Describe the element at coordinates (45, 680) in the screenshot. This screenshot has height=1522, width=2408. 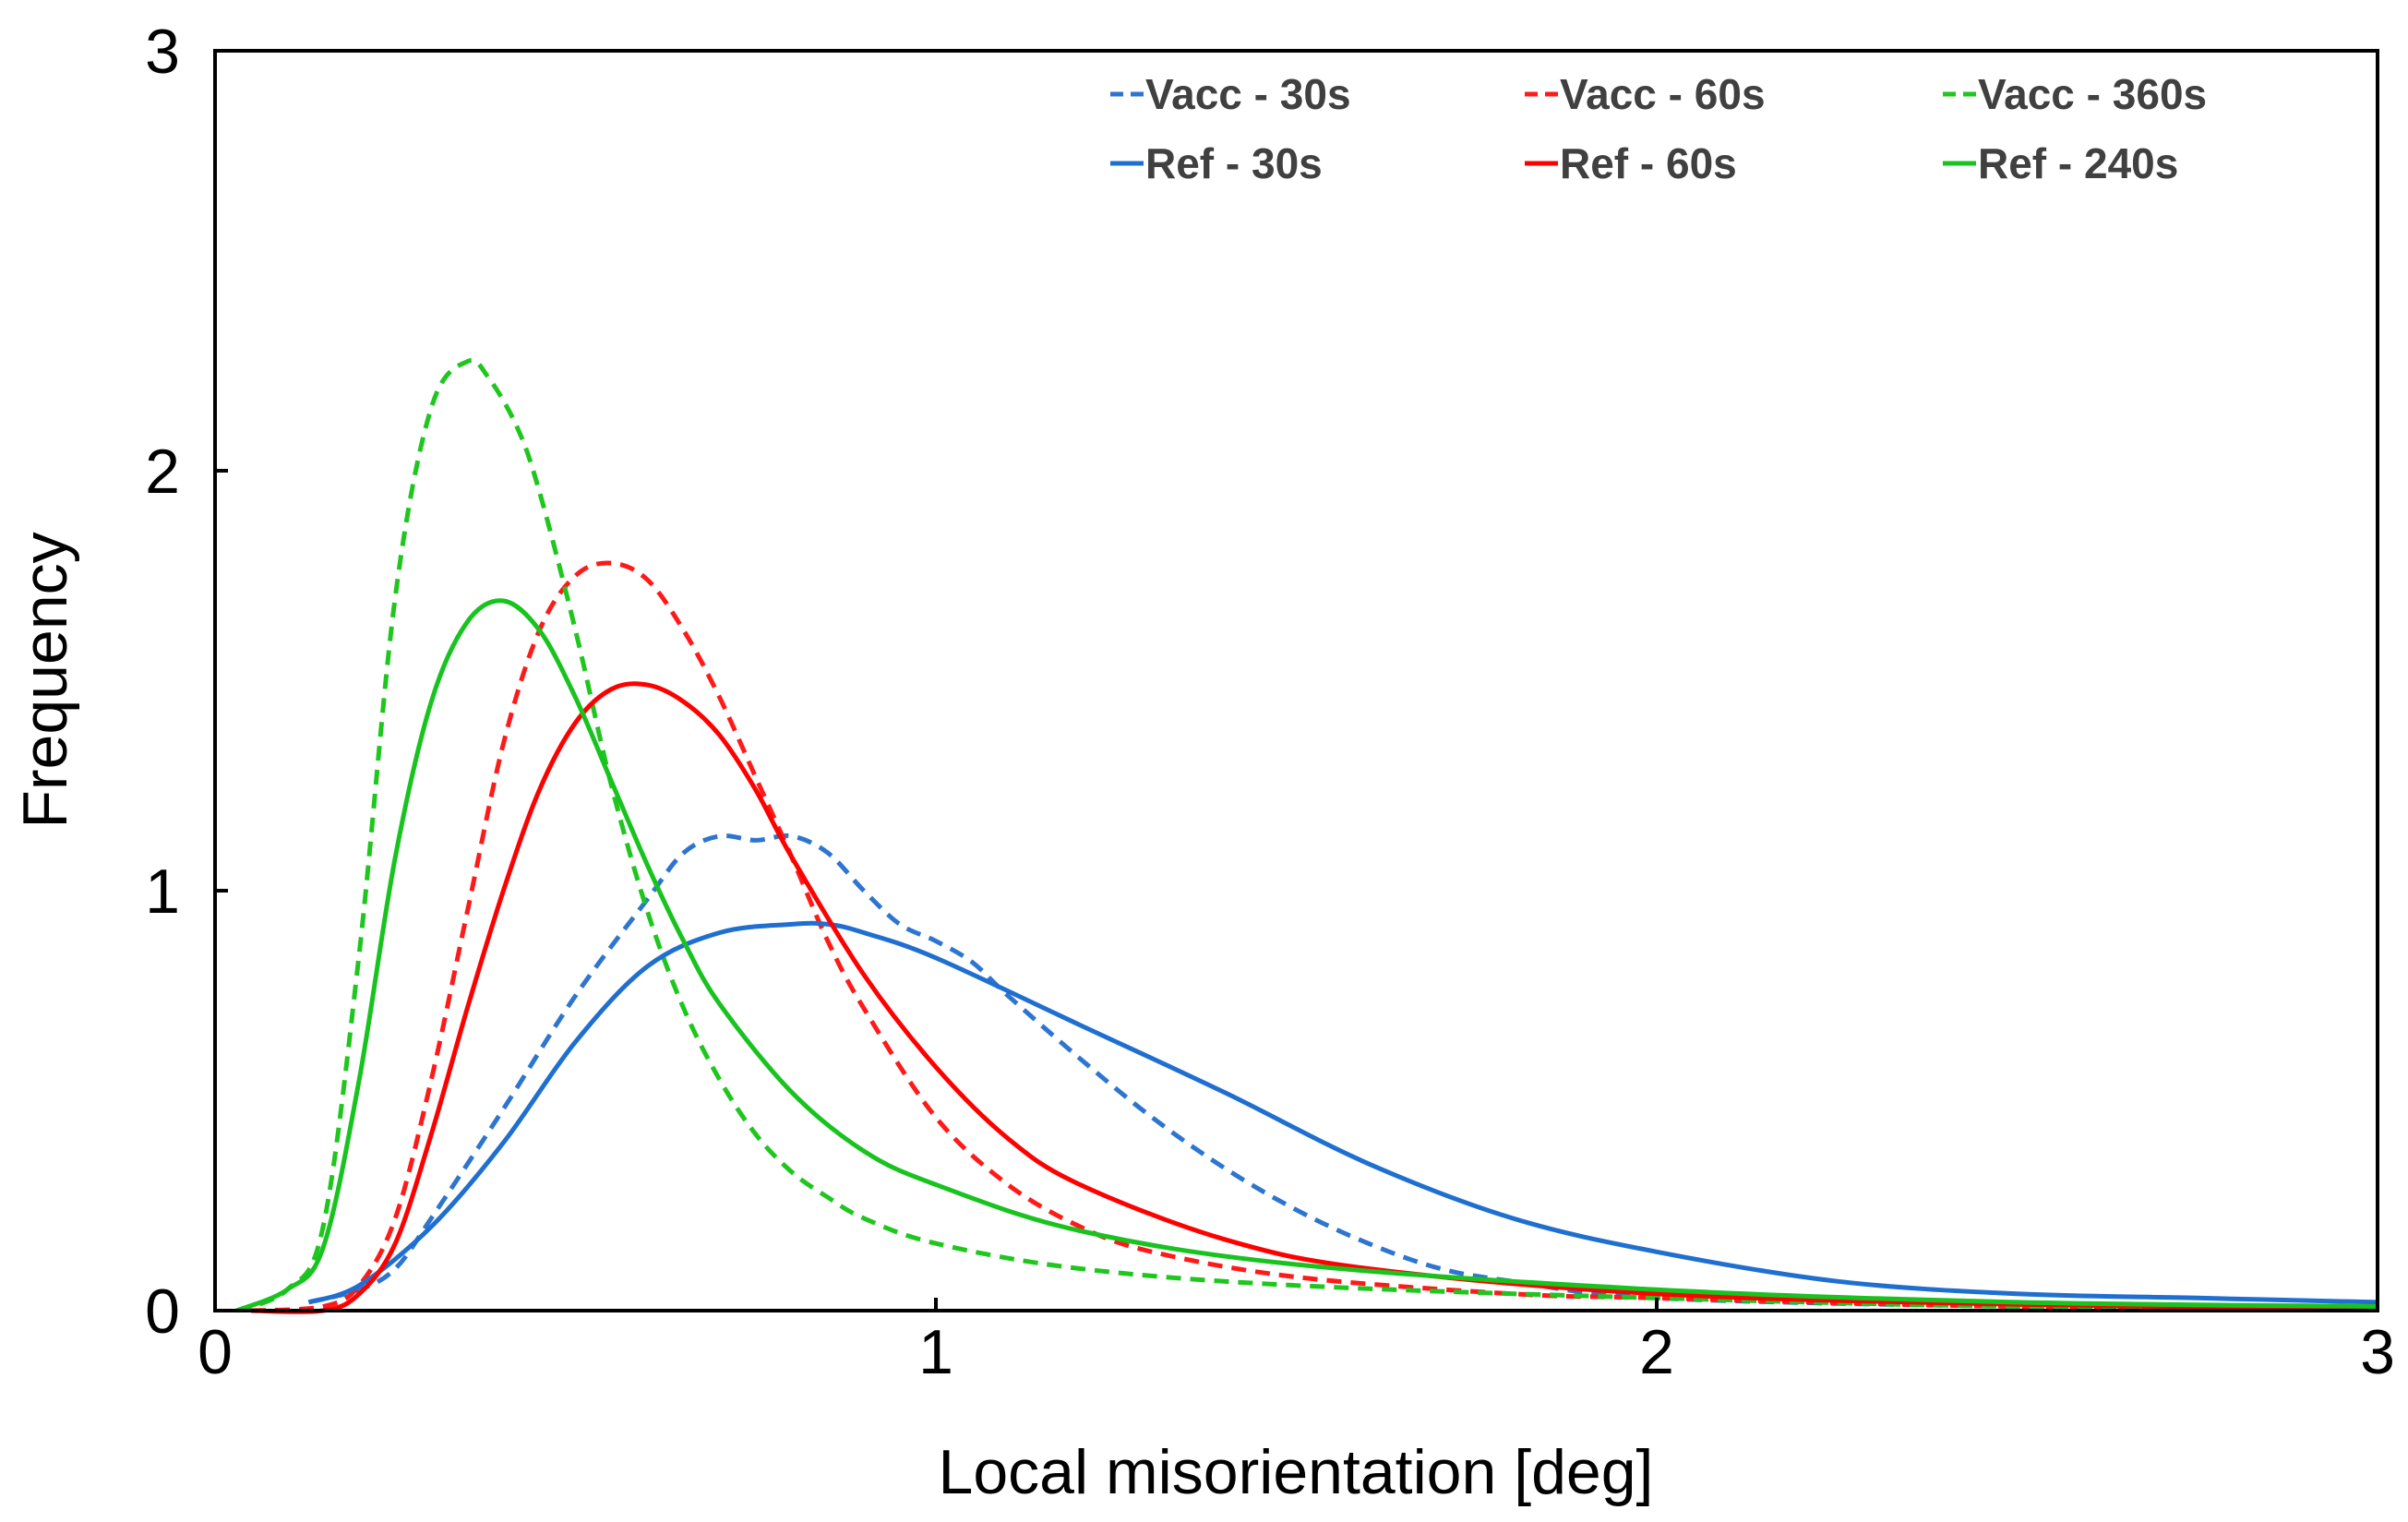
I see `y-axis-title: Frequency` at that location.